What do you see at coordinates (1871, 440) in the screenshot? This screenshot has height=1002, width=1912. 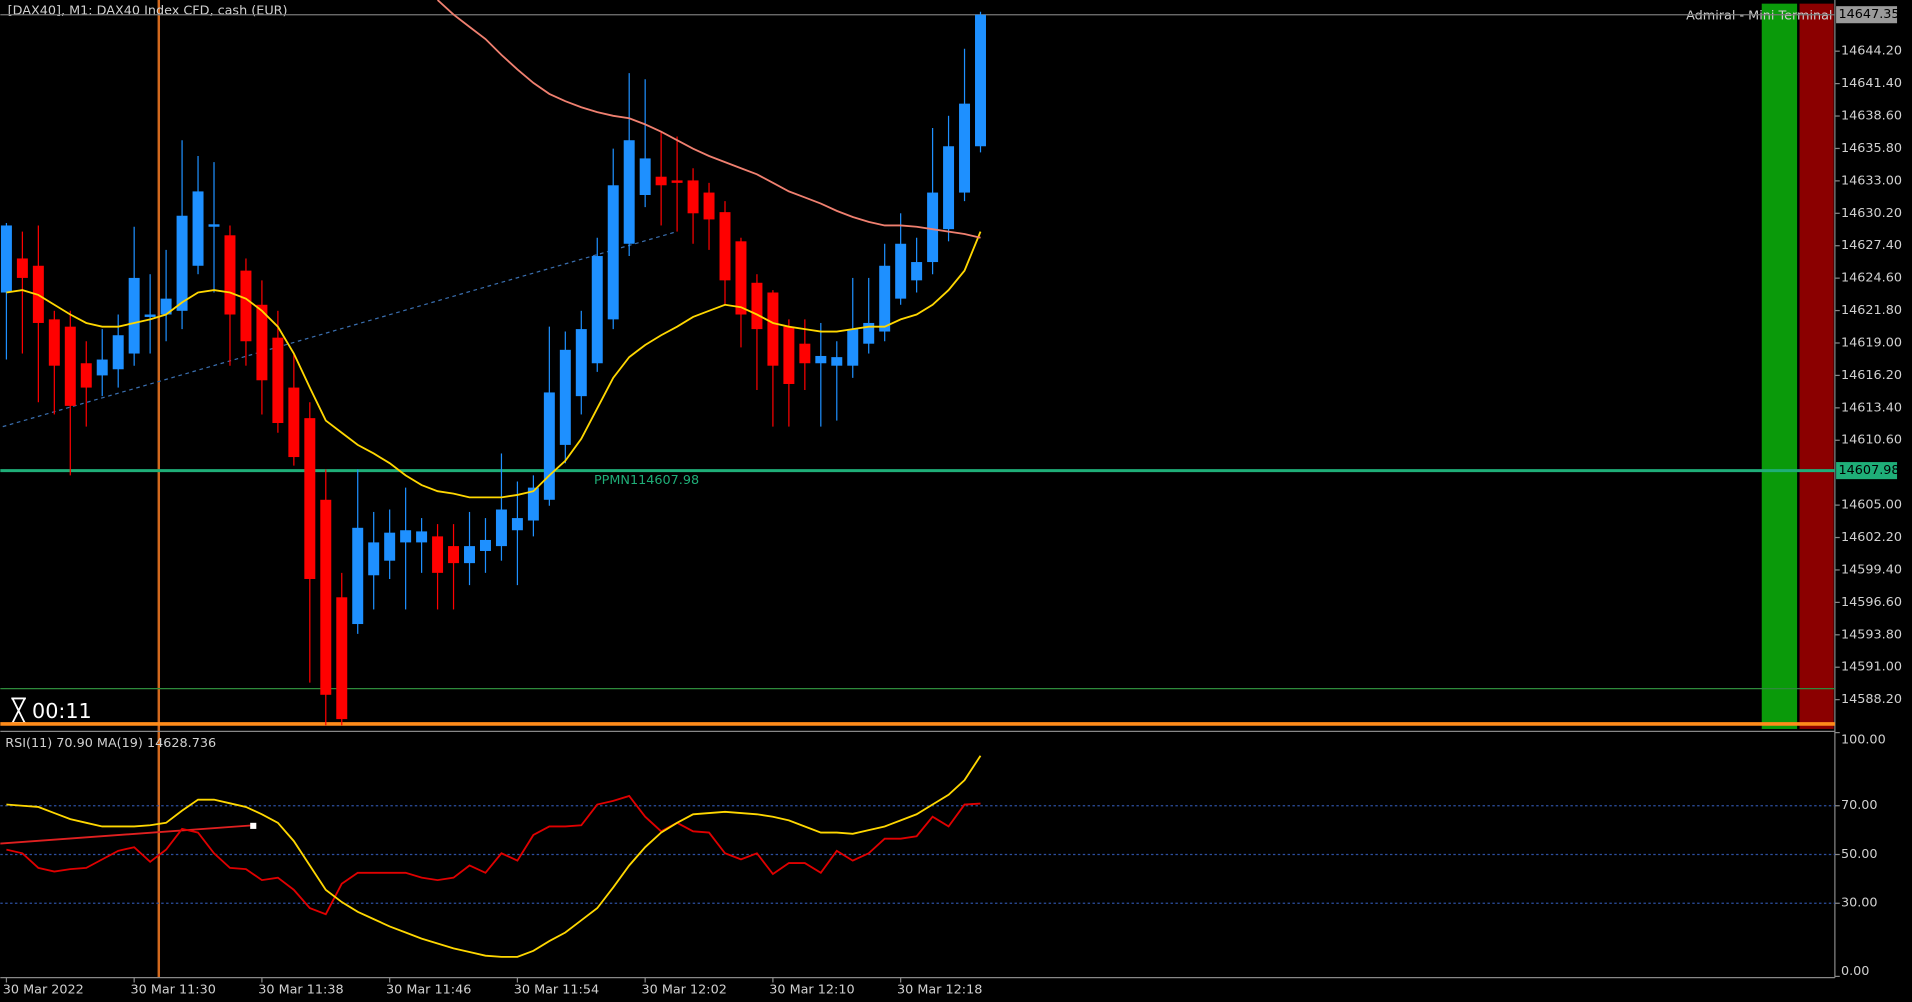 I see `y-tick-label: 14610.60` at bounding box center [1871, 440].